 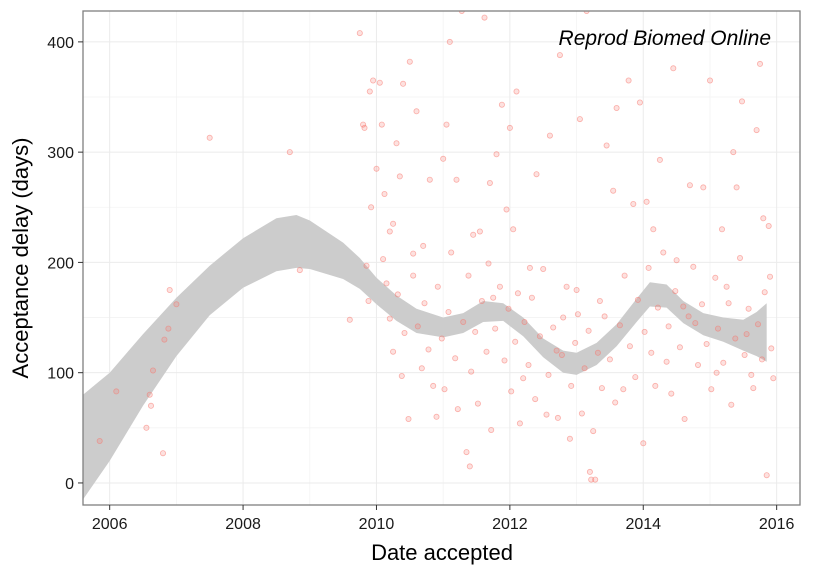 What do you see at coordinates (20, 258) in the screenshot?
I see `y-axis-title: Acceptance delay (days)` at bounding box center [20, 258].